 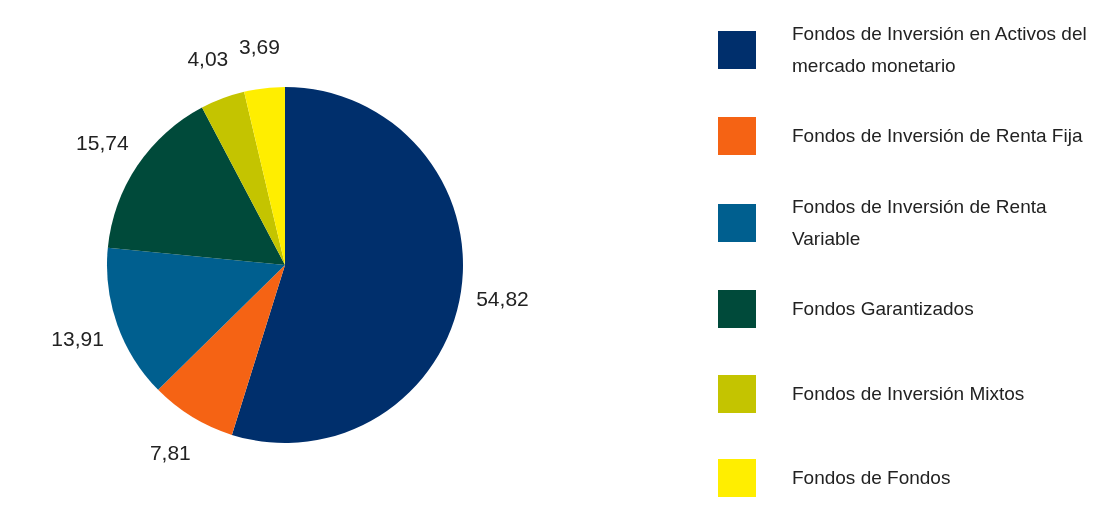 What do you see at coordinates (502, 298) in the screenshot?
I see `data-label: 54,82` at bounding box center [502, 298].